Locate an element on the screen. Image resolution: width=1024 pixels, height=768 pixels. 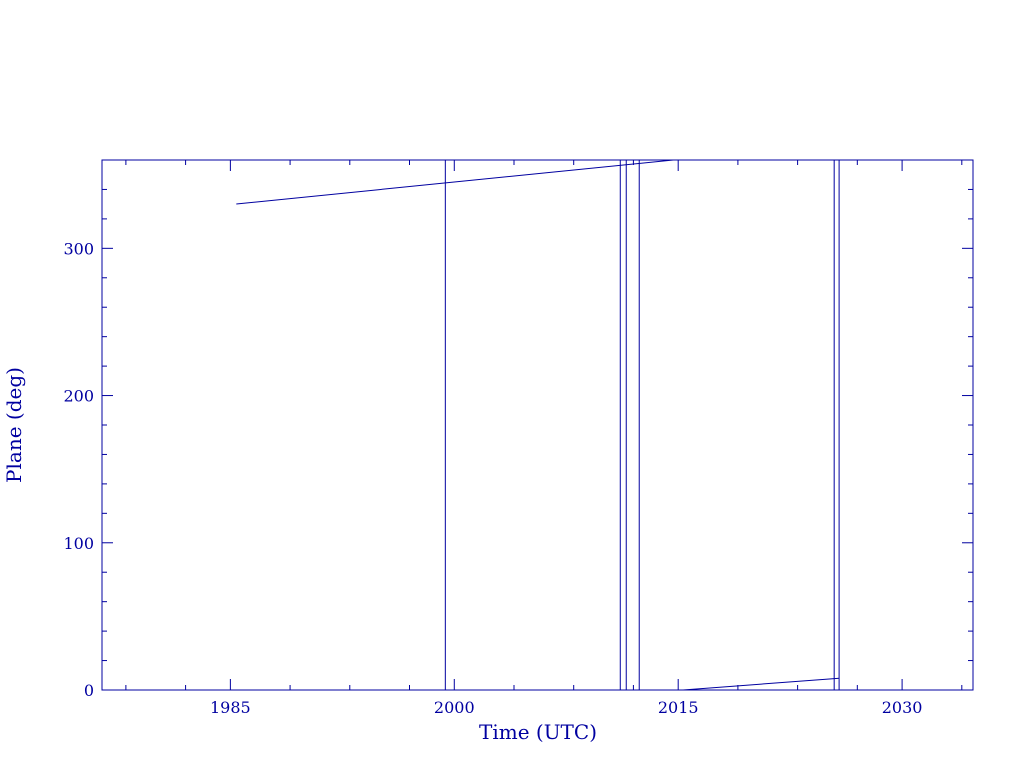
x-tick-label: 2030 is located at coordinates (902, 707).